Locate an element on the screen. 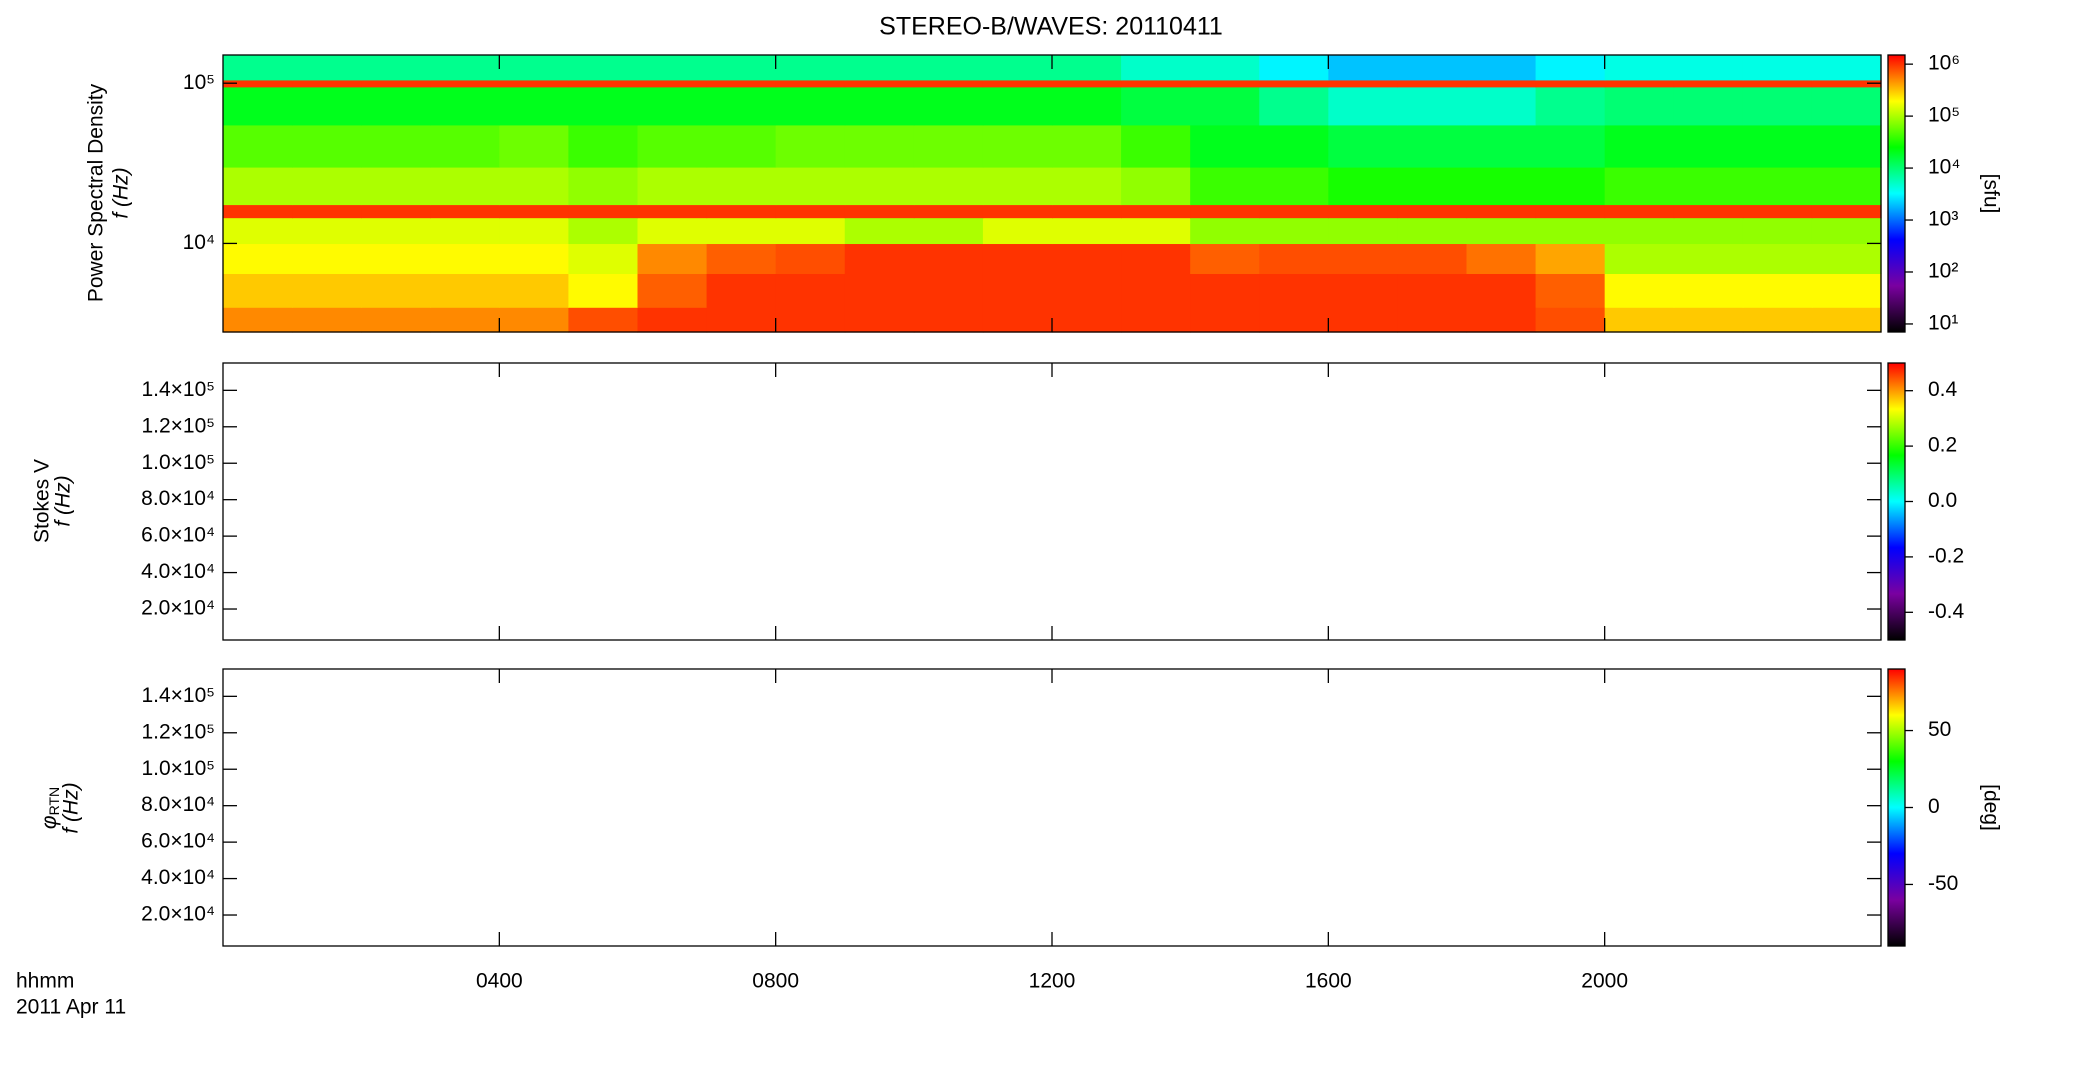  y-tick-label: 2.0×10⁴ is located at coordinates (178, 914).